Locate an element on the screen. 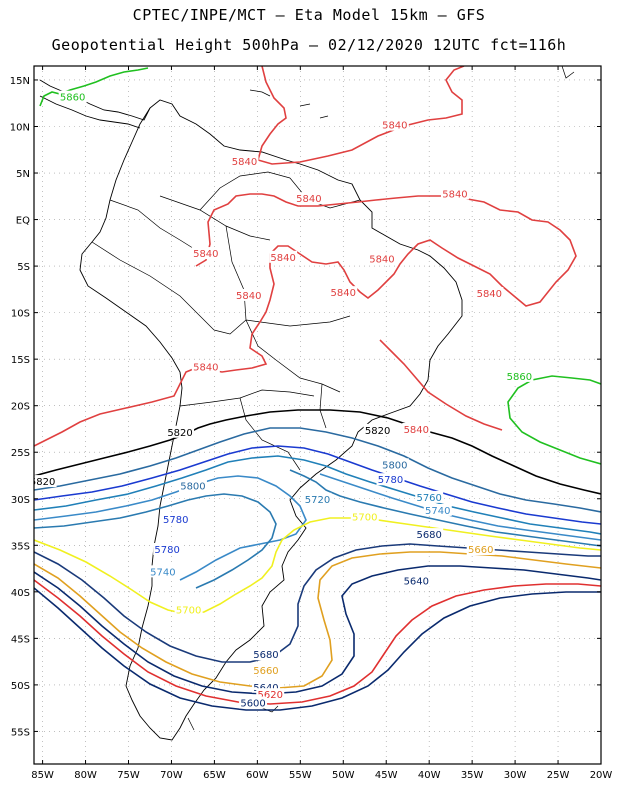  contour-5740-east is located at coordinates (460, 507).